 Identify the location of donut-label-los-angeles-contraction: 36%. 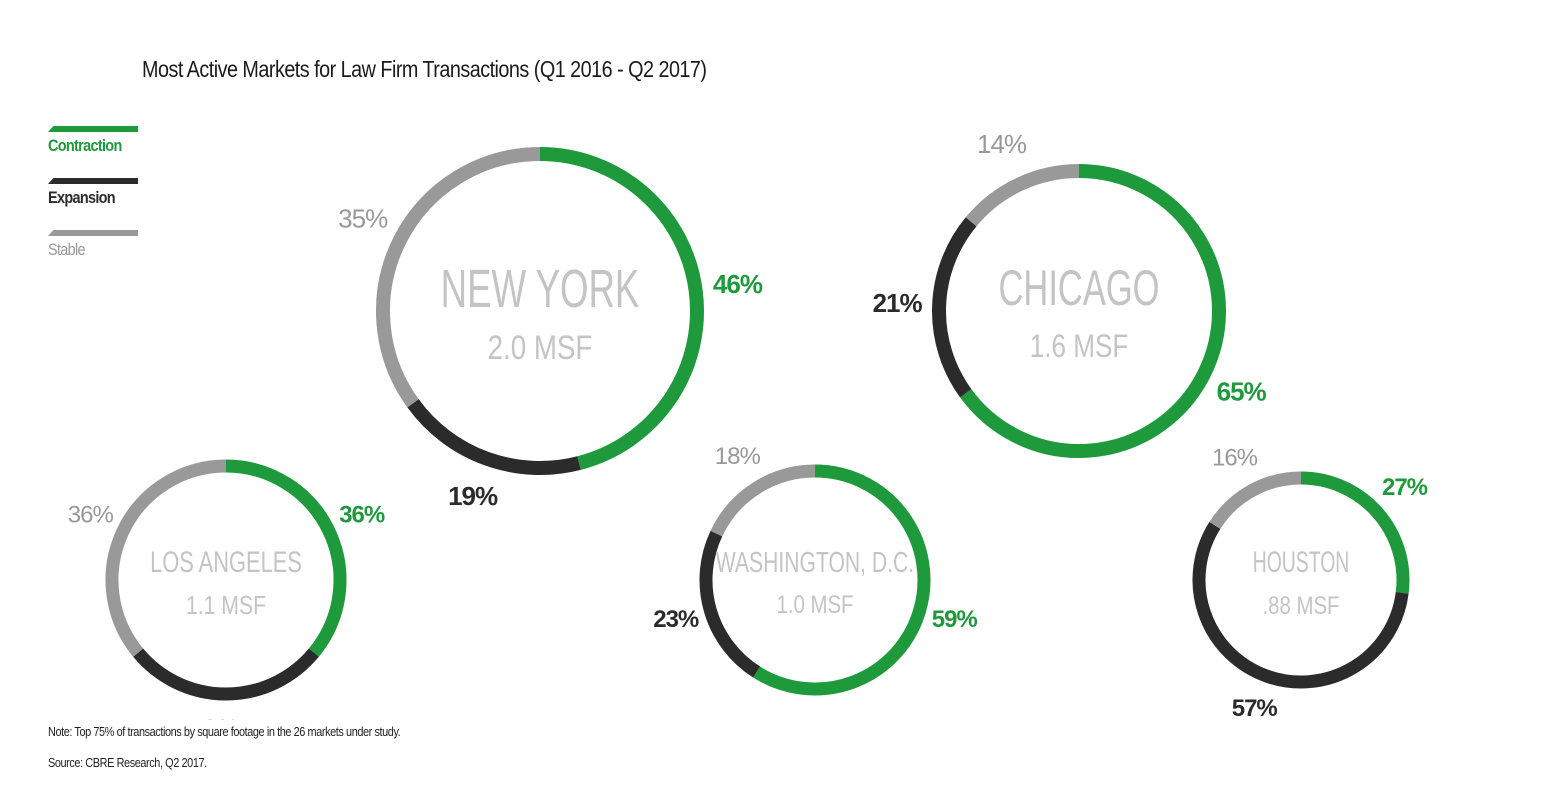
(362, 514).